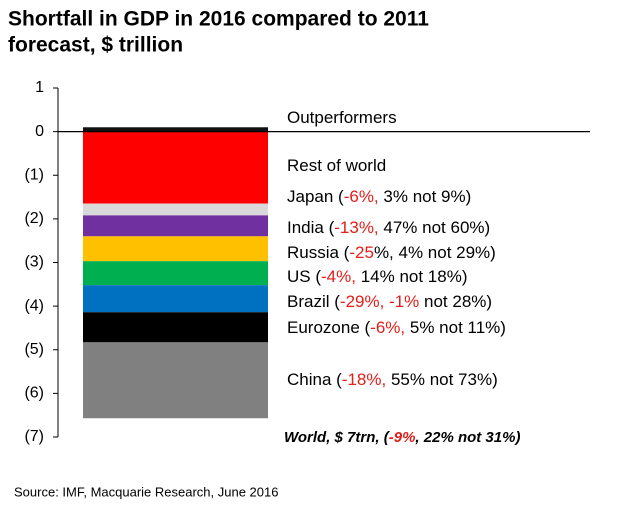 The height and width of the screenshot is (512, 640). I want to click on segment-label: Russia (-25%, 4% not 29%), so click(391, 252).